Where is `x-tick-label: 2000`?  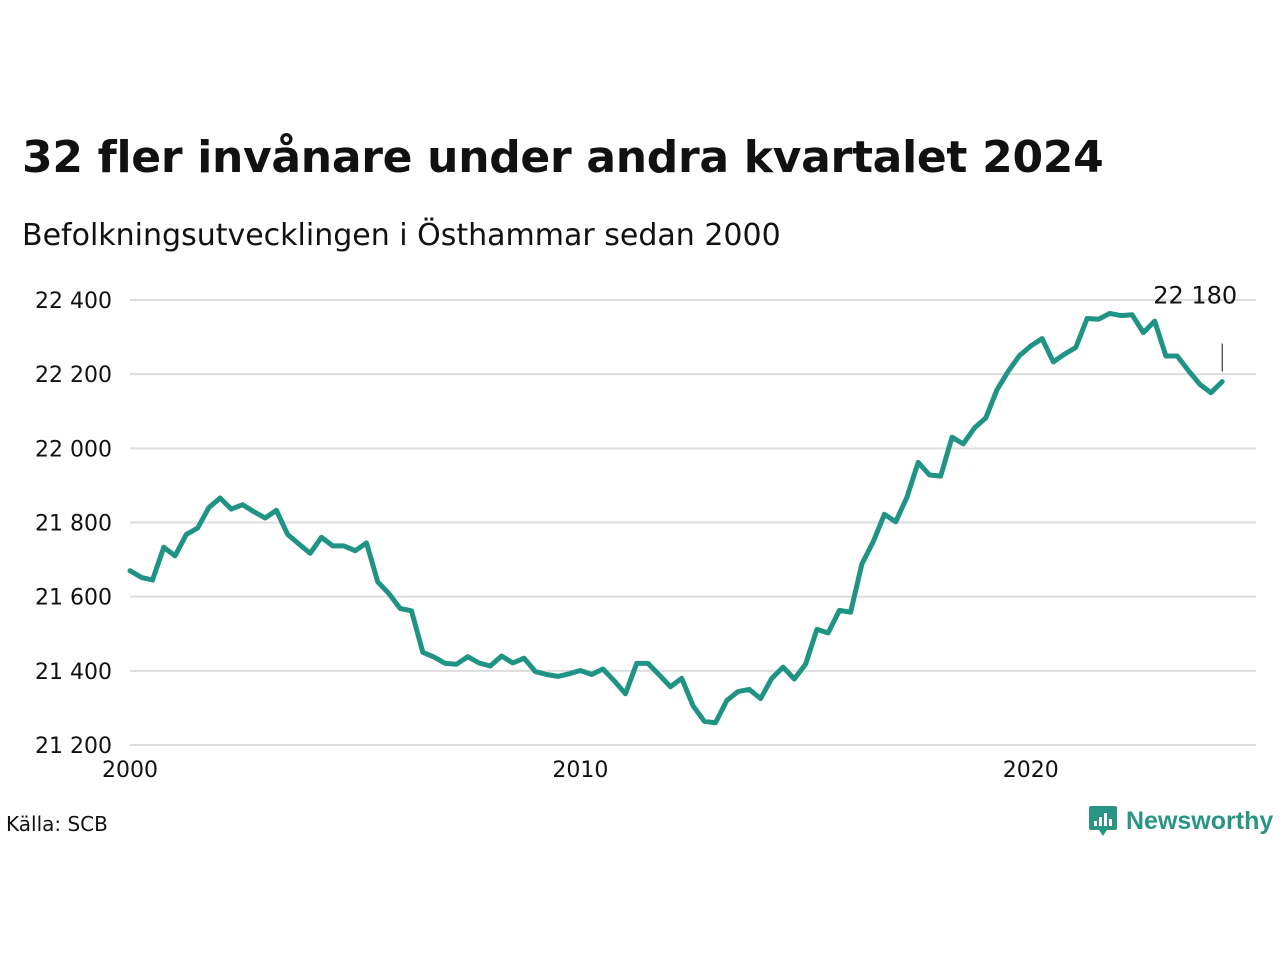 x-tick-label: 2000 is located at coordinates (130, 770).